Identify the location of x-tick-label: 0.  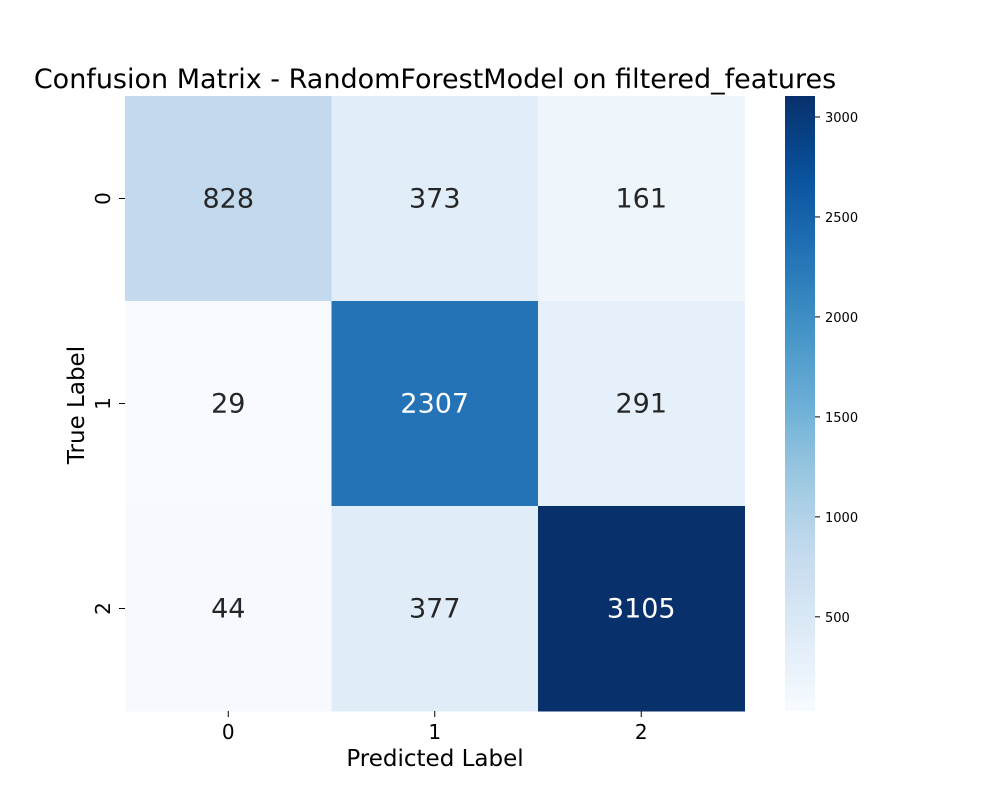
(228, 732).